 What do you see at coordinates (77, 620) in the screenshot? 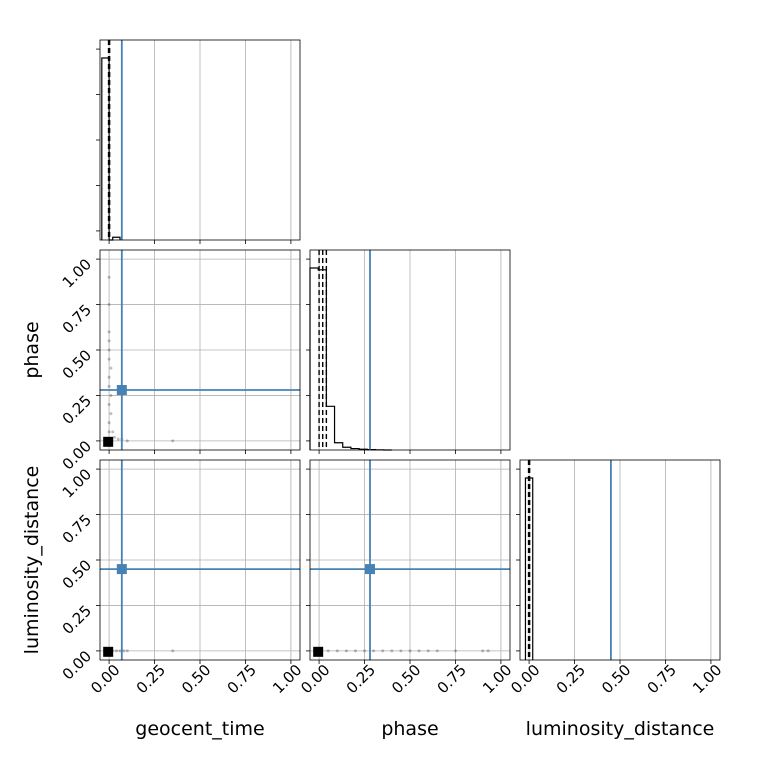
I see `scatter-geocent-time-vs-luminosity-distance-ytick-label-1: 0.25` at bounding box center [77, 620].